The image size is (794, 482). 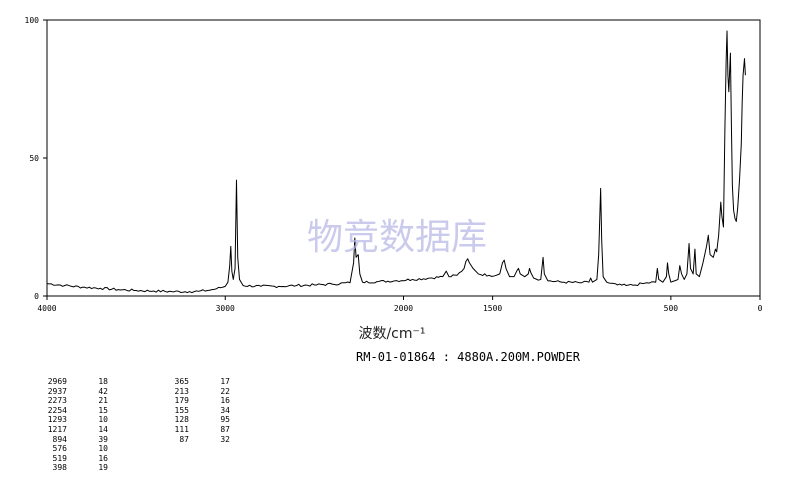 I want to click on peak-wavenumber: 398, so click(x=59, y=468).